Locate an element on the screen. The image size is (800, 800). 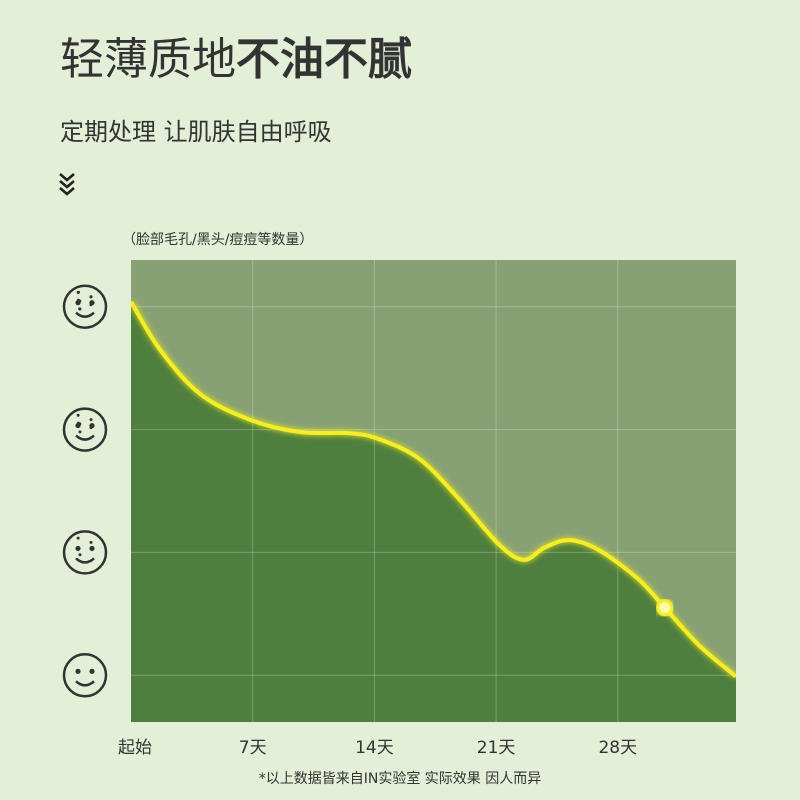
x-tick-label: 14天 is located at coordinates (374, 748).